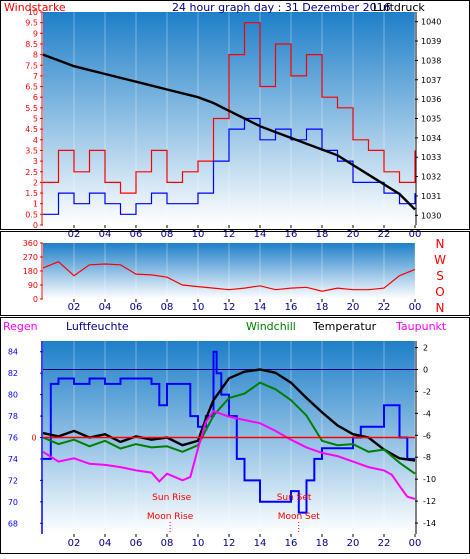  What do you see at coordinates (31, 65) in the screenshot?
I see `wind-tick-label: 7.5` at bounding box center [31, 65].